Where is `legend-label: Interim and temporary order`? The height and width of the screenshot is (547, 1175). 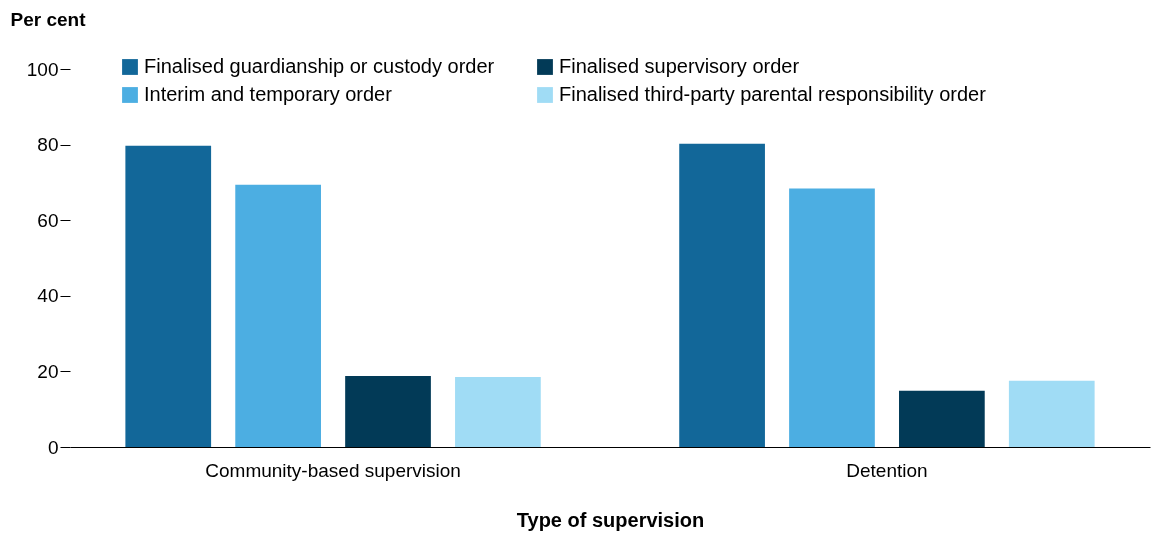 legend-label: Interim and temporary order is located at coordinates (268, 94).